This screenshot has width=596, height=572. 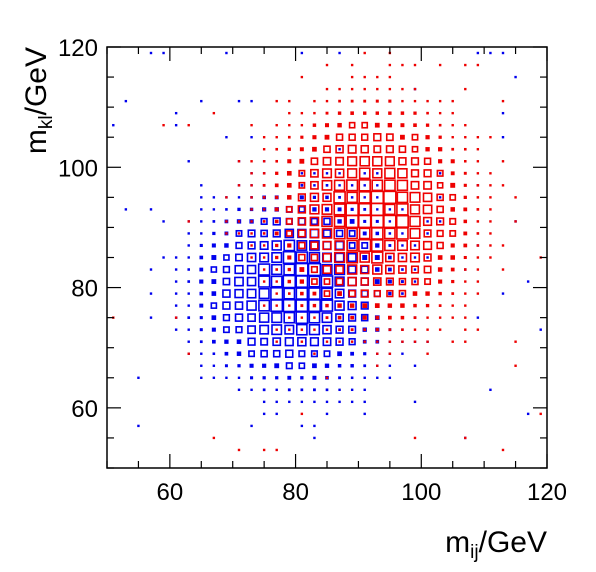 What do you see at coordinates (547, 492) in the screenshot?
I see `x-tick-label: 120` at bounding box center [547, 492].